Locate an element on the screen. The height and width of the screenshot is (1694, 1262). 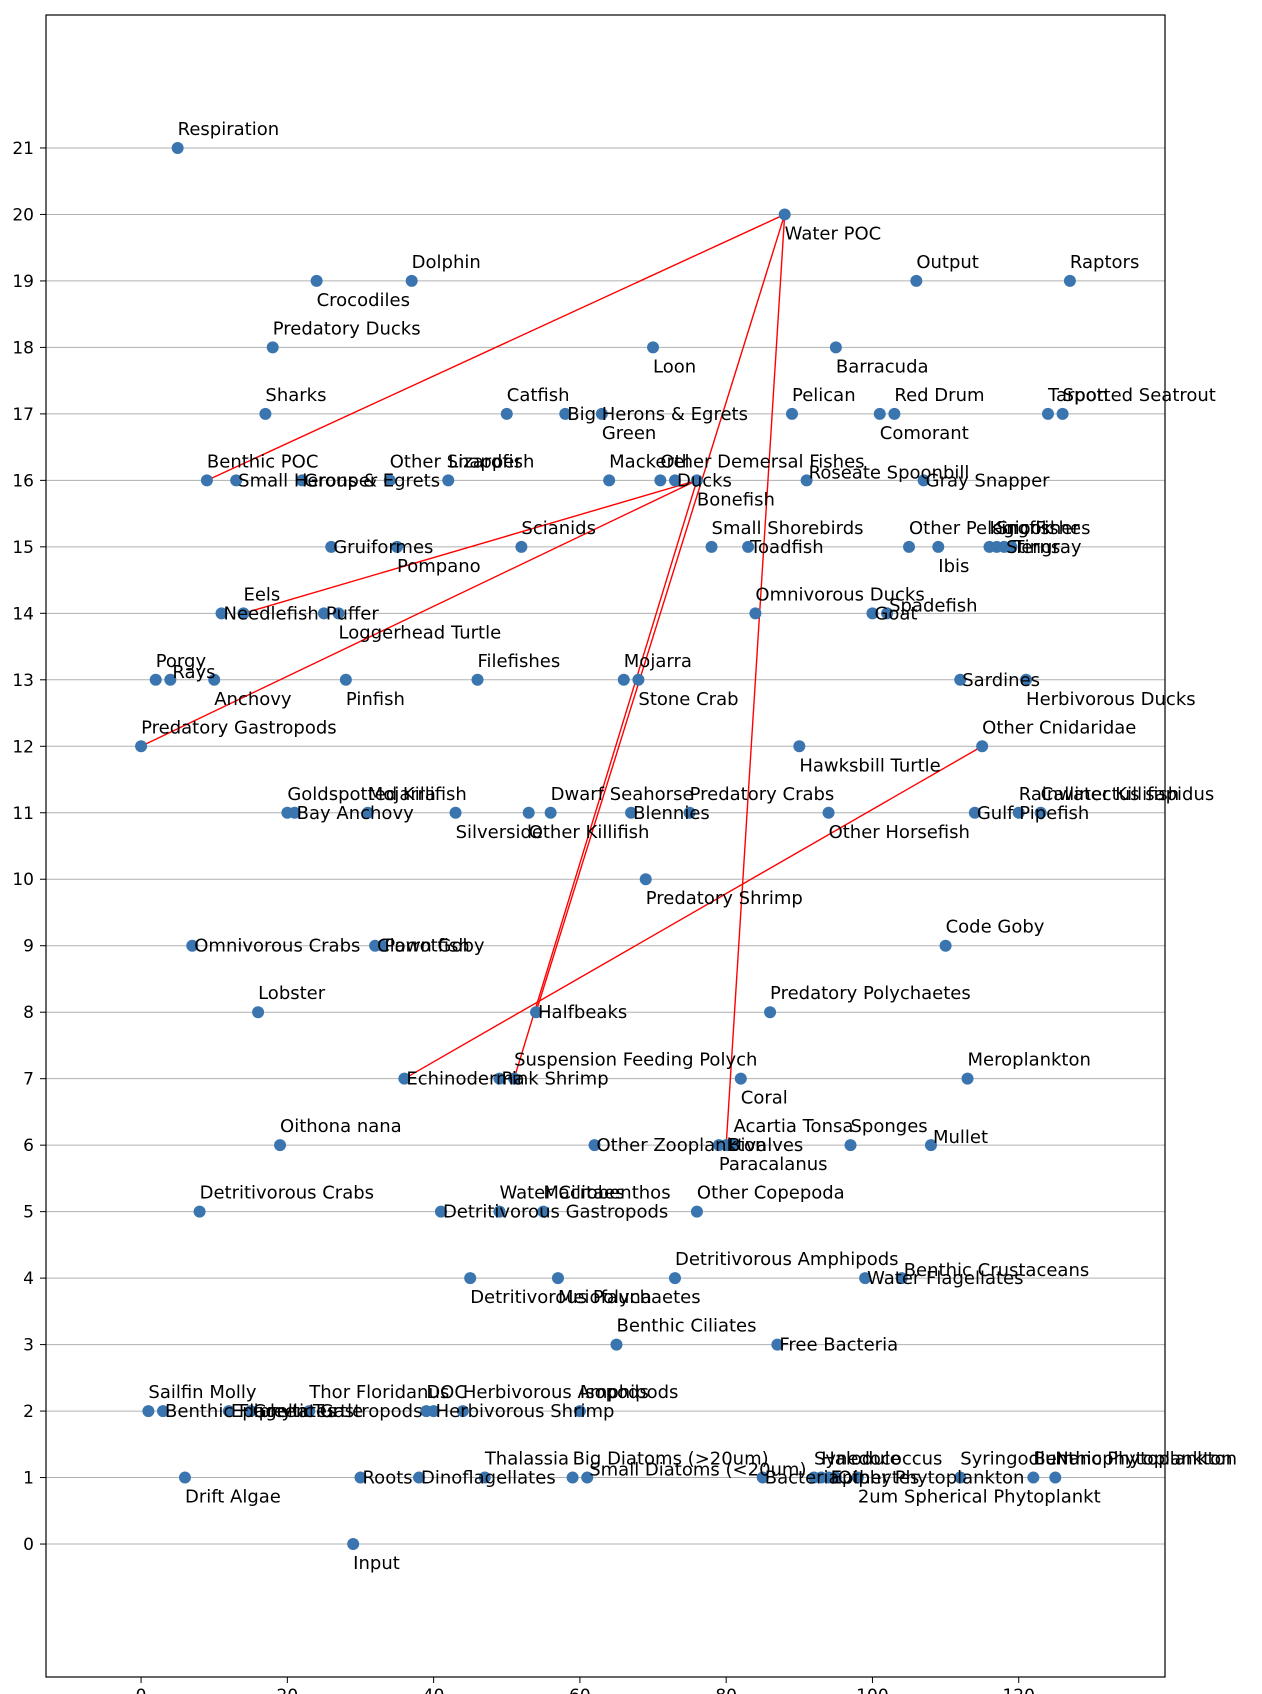
point-label: Bacteria is located at coordinates (802, 1478).